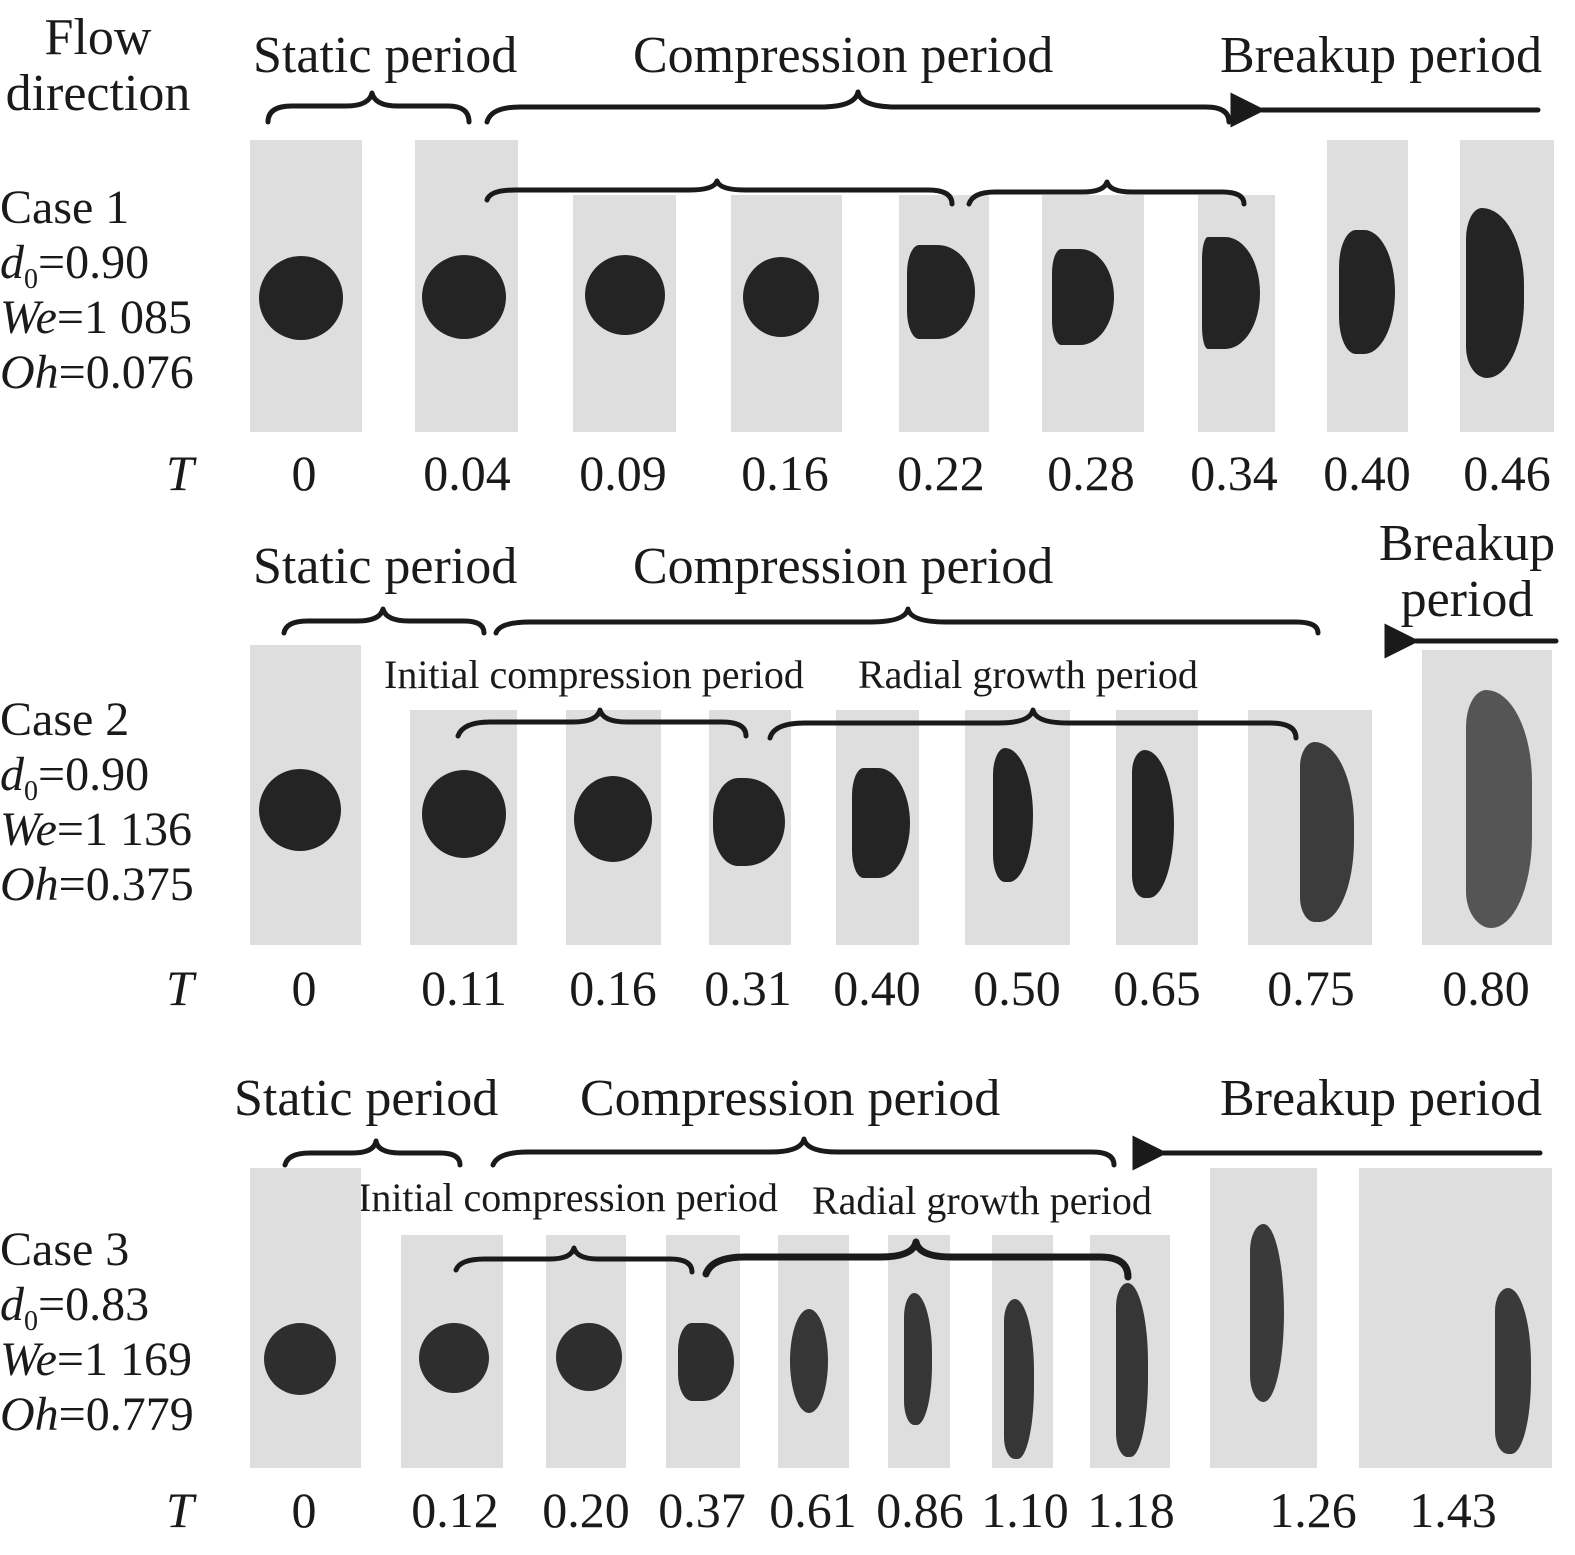 The image size is (1575, 1555). I want to click on case-2-static-period-label: Static period, so click(385, 566).